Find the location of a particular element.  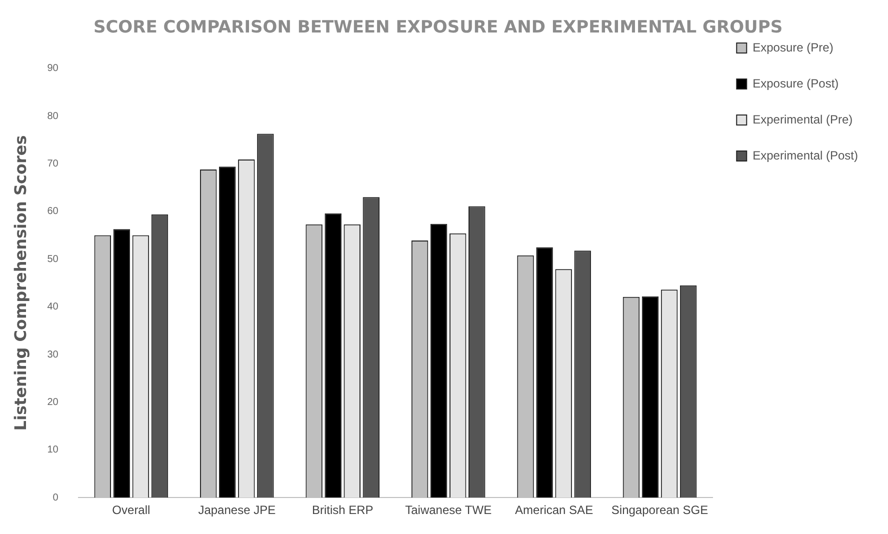

x-tick-label: Japanese JPE is located at coordinates (237, 510).